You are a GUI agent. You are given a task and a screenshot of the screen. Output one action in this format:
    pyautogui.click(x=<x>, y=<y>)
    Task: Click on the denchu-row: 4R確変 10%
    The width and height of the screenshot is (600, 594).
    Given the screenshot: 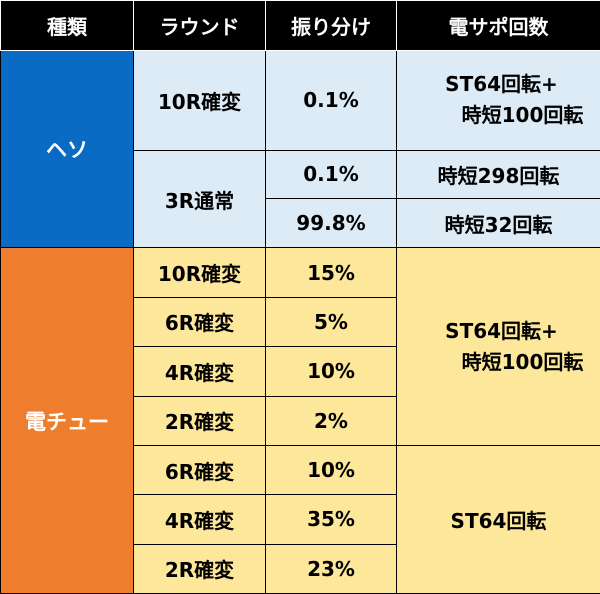 What is the action you would take?
    pyautogui.click(x=300, y=371)
    